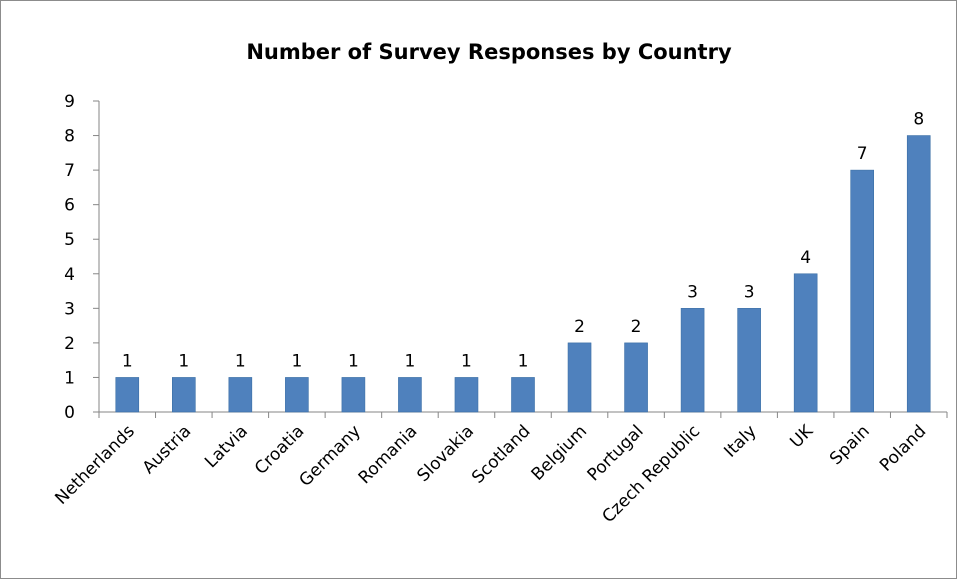 This screenshot has height=579, width=957. I want to click on bar-poland, so click(918, 274).